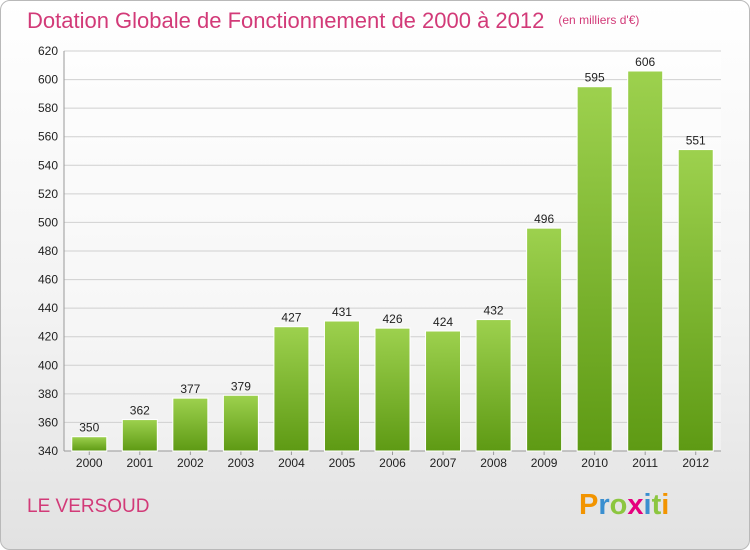 The image size is (750, 550). What do you see at coordinates (645, 463) in the screenshot?
I see `x-tick-label: 2011` at bounding box center [645, 463].